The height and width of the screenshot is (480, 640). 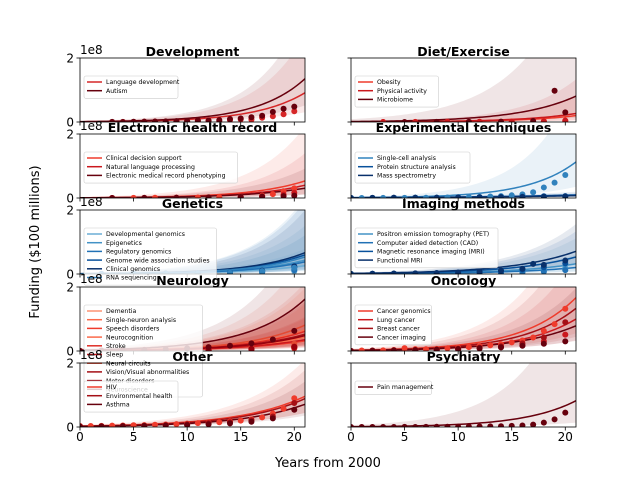 What do you see at coordinates (463, 100) in the screenshot?
I see `confidence-band-physical-activity` at bounding box center [463, 100].